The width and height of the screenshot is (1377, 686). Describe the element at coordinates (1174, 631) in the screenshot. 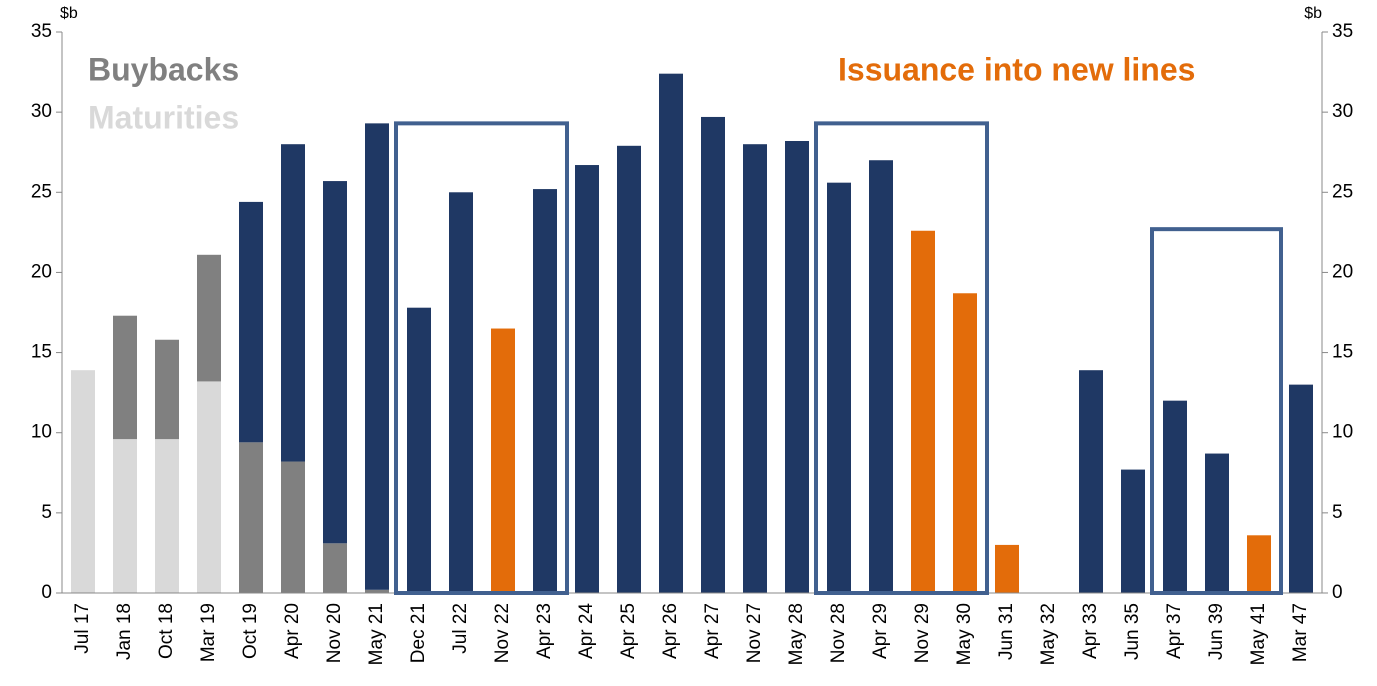

I see `x-tick-label: Apr 37` at that location.